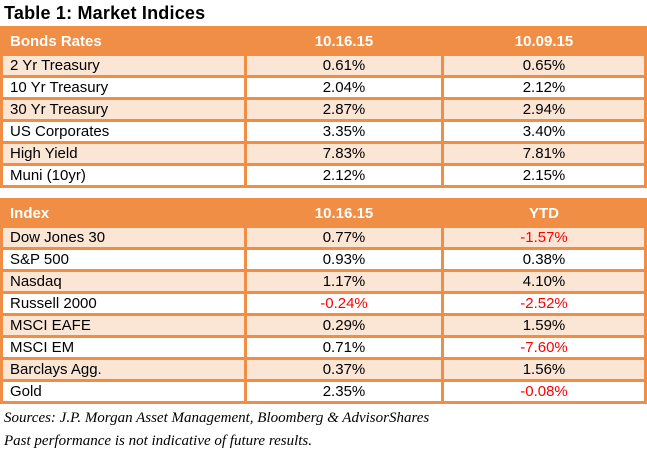 Image resolution: width=647 pixels, height=452 pixels. I want to click on value-cell: -0.24%, so click(344, 303).